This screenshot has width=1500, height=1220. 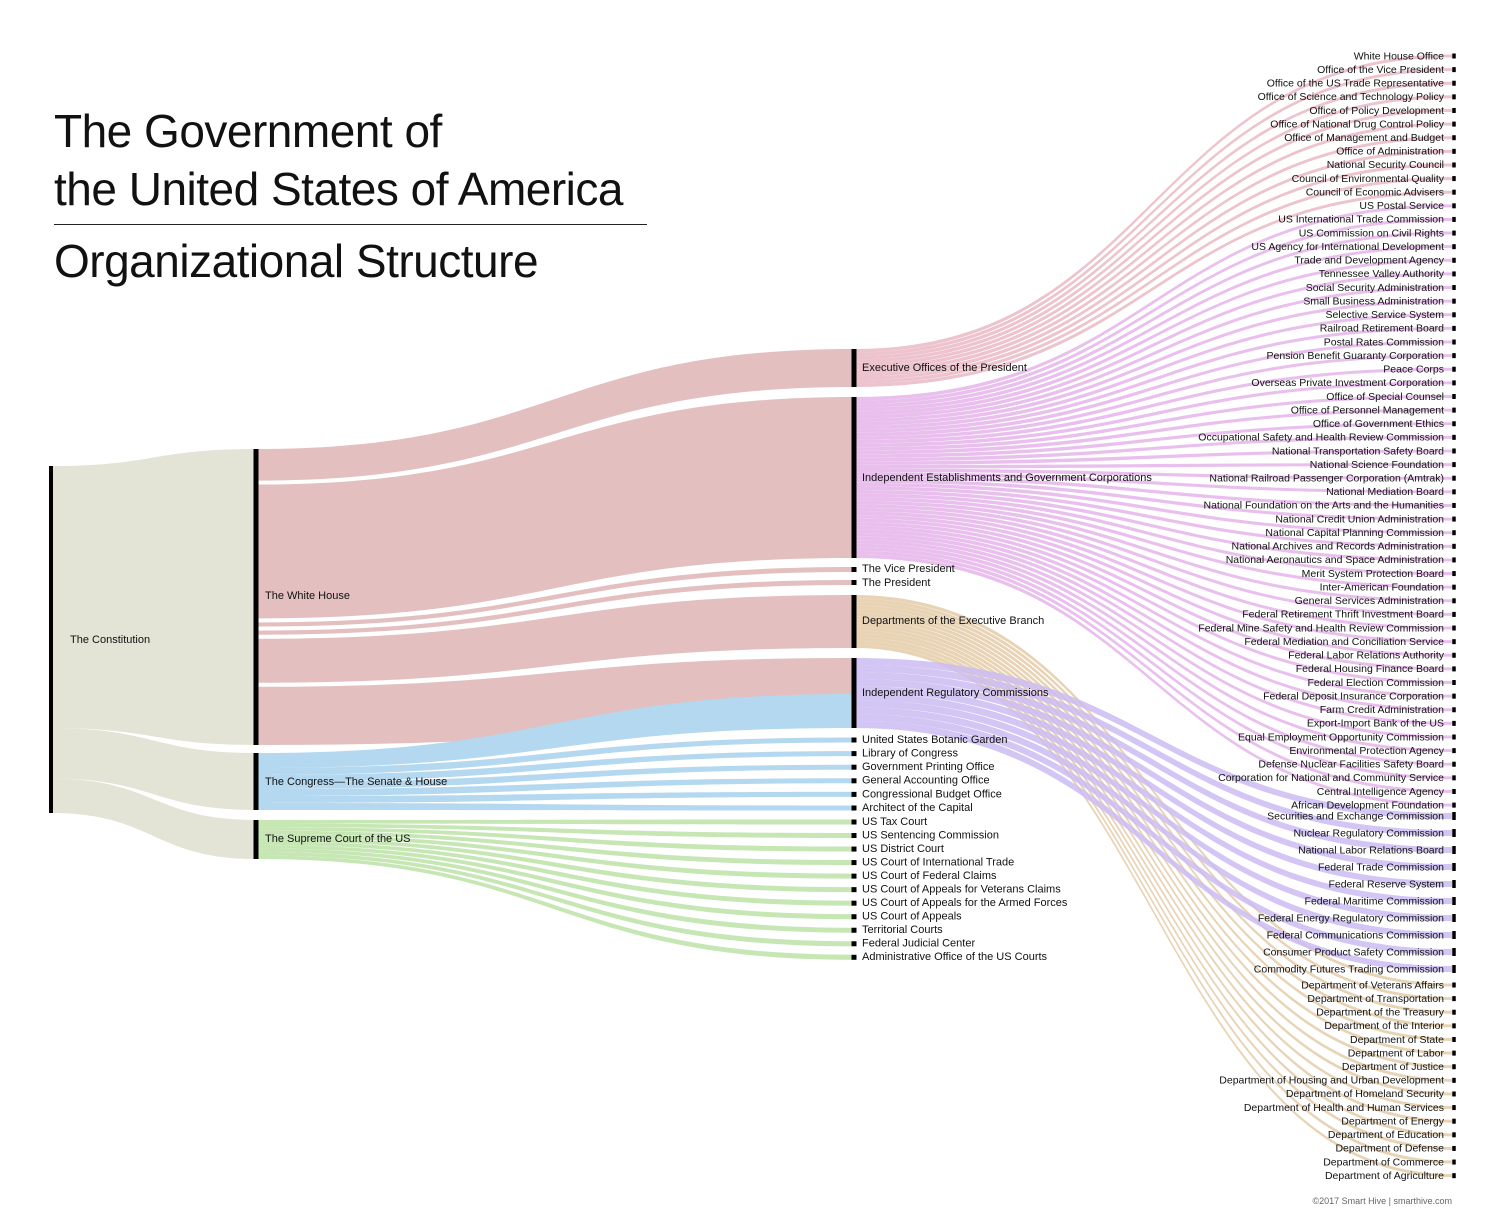 I want to click on leaf-bar-national-labor-relations-board, so click(x=1454, y=850).